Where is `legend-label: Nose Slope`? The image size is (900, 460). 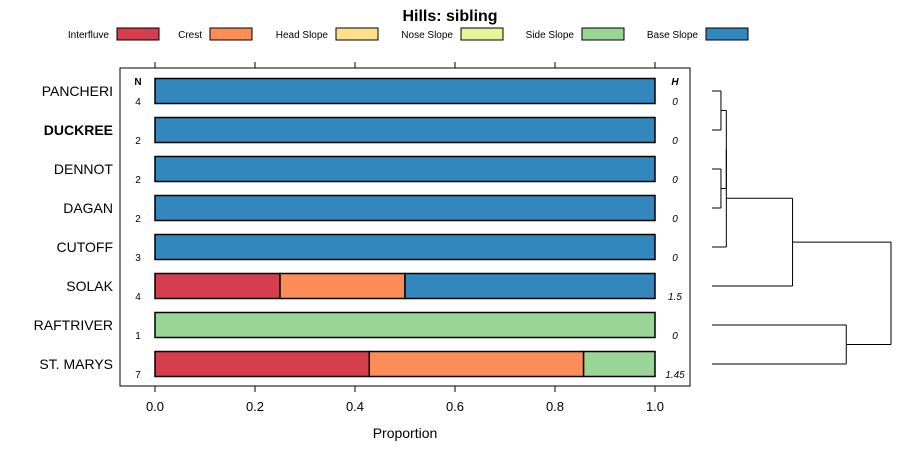 legend-label: Nose Slope is located at coordinates (427, 35).